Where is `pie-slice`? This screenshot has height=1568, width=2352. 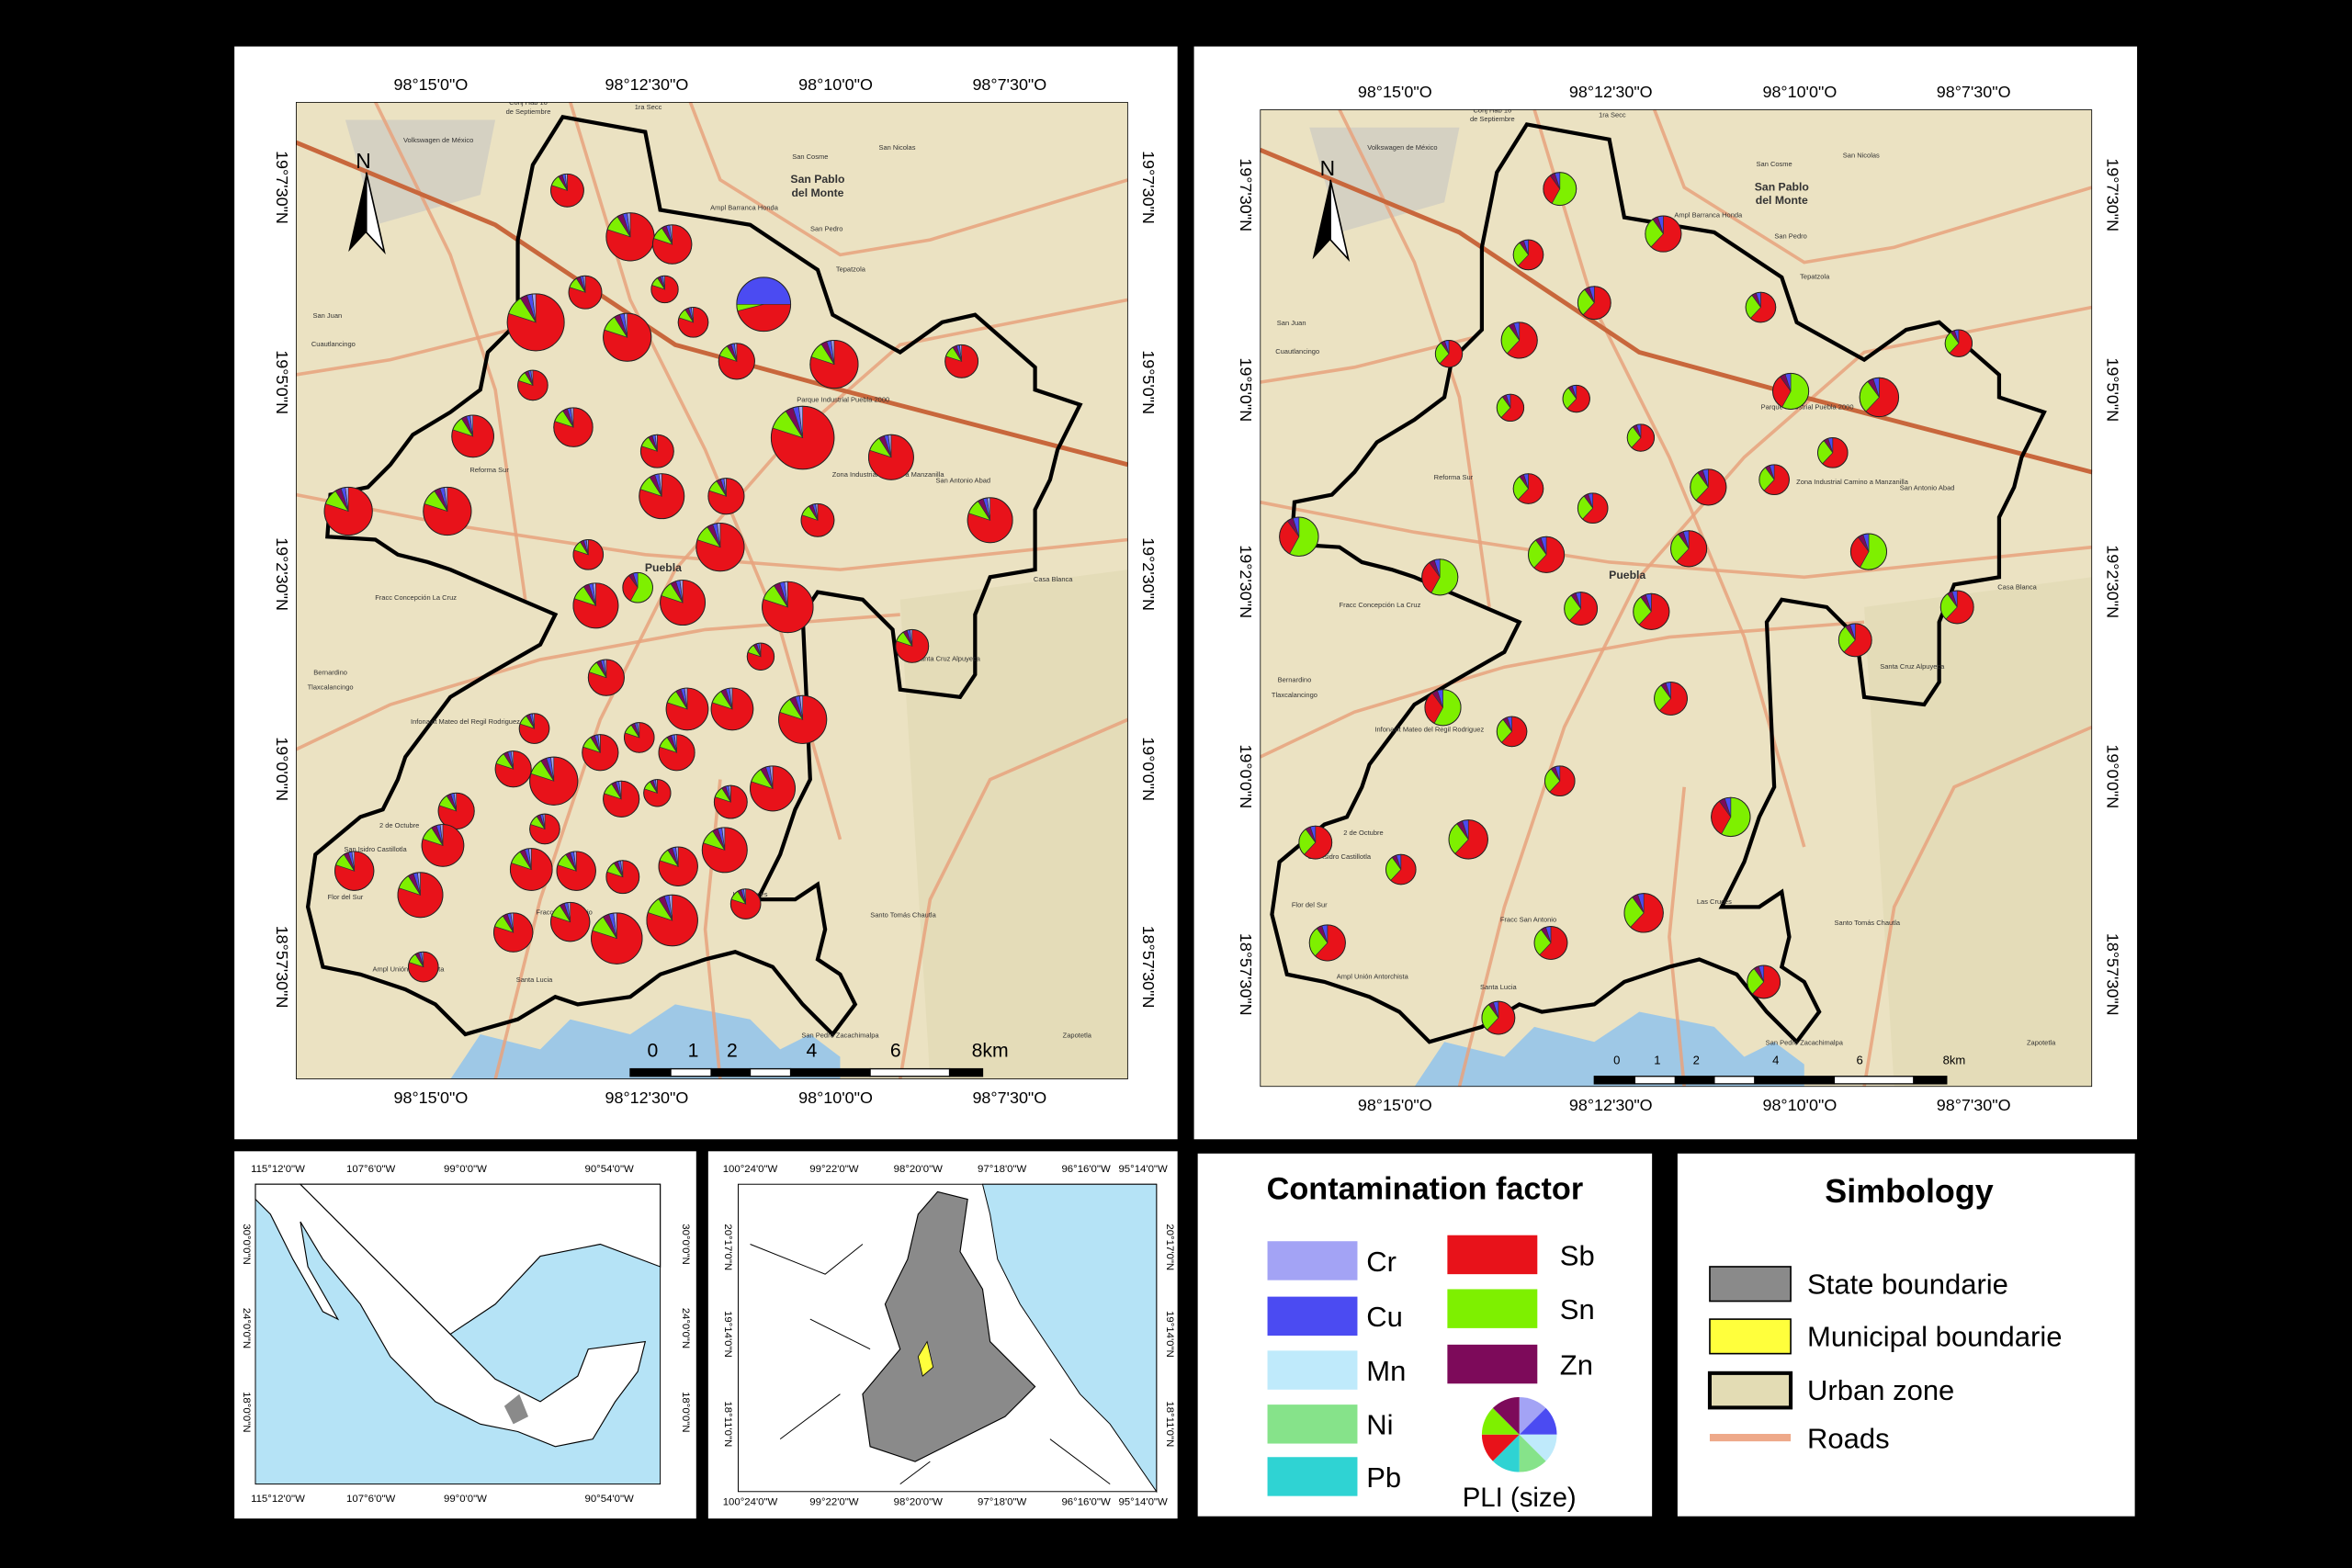
pie-slice is located at coordinates (1538, 1421).